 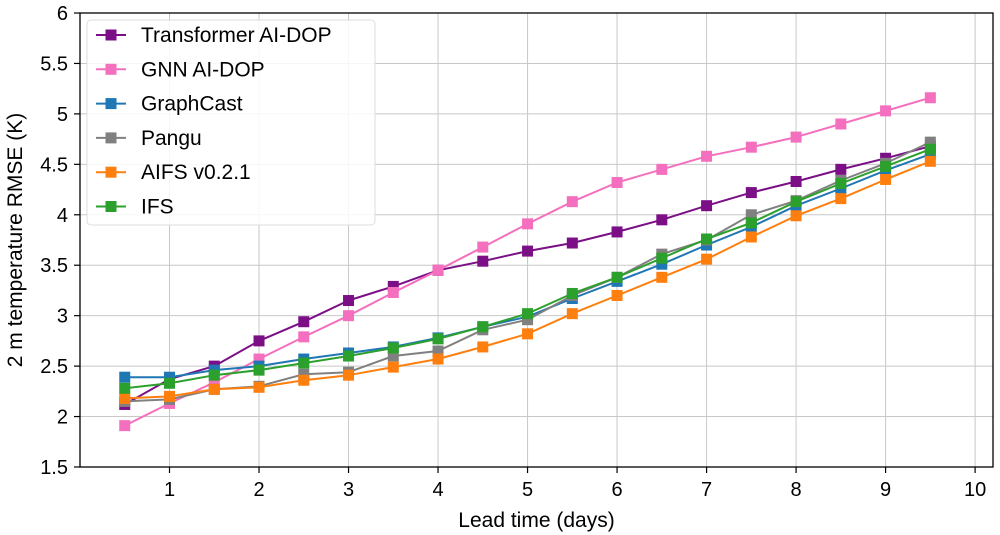 I want to click on x-tick-label: 9, so click(x=885, y=490).